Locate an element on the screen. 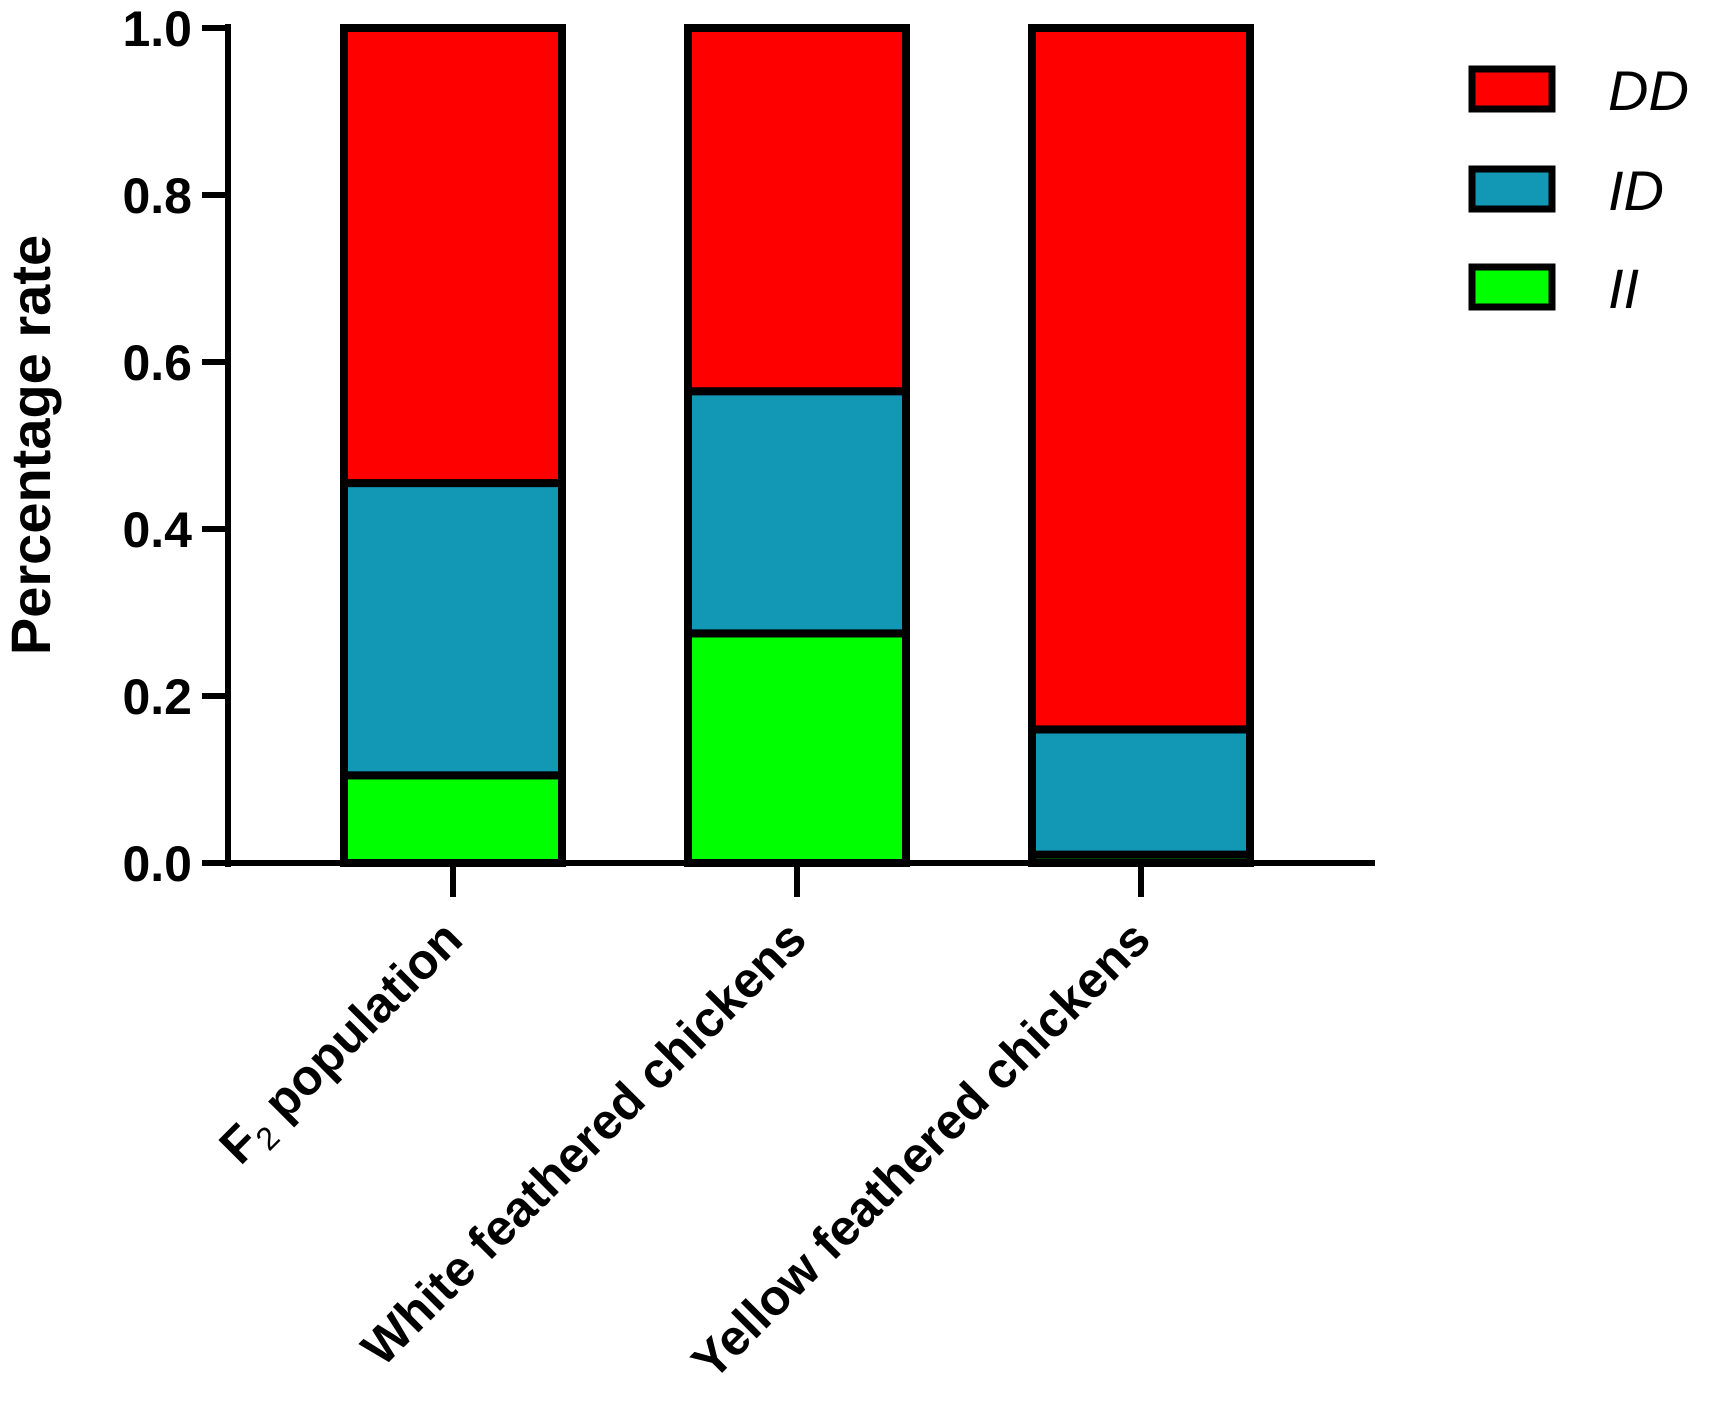  legend-label-ii: II is located at coordinates (1623, 288).